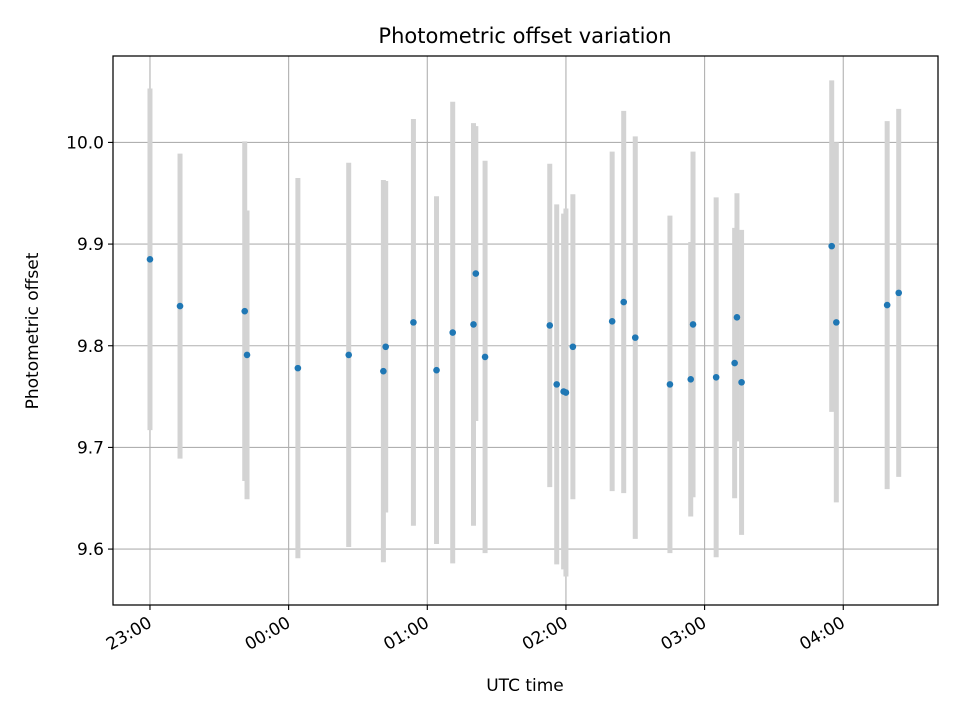  I want to click on y-axis-ticks: 9.6 9.7 9.8 9.9 10.0, so click(89, 346).